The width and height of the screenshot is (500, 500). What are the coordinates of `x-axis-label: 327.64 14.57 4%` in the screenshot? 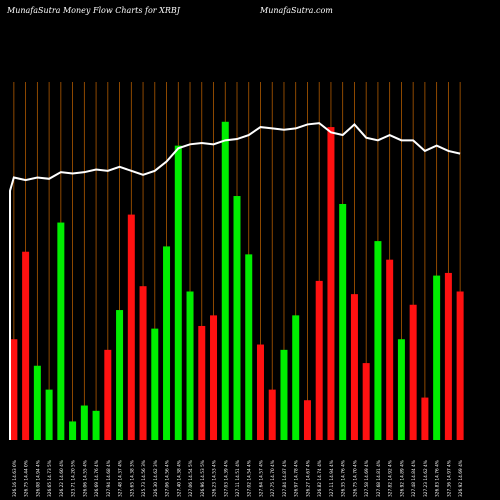 It's located at (261, 478).